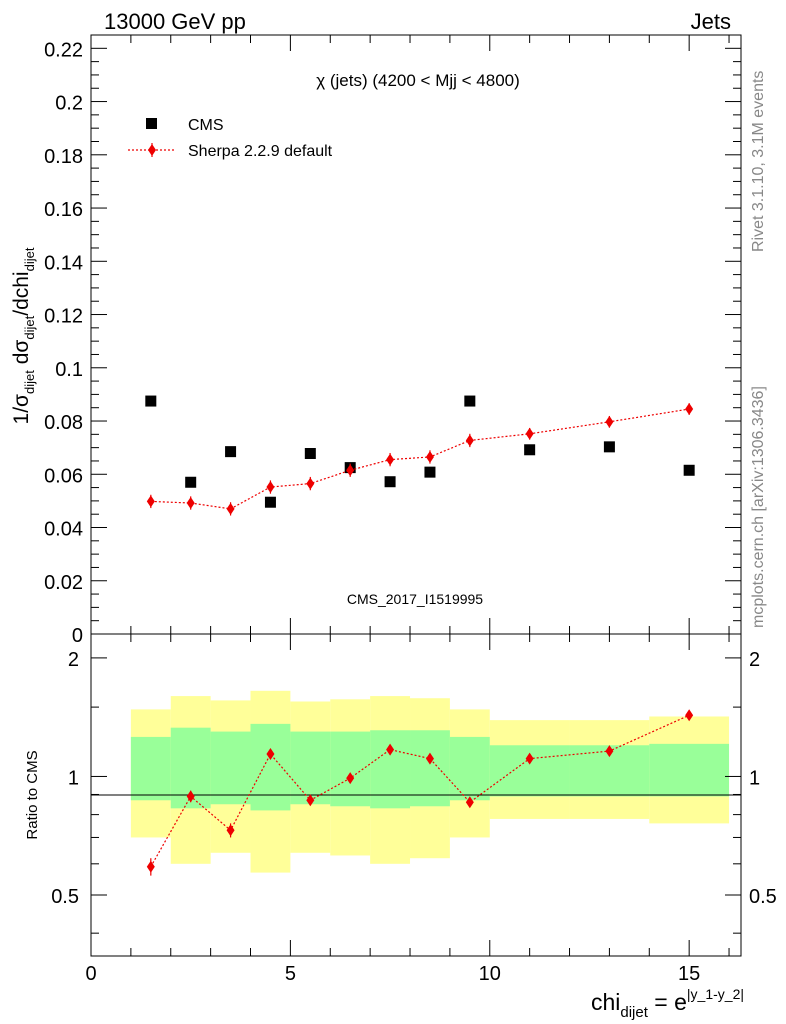 Image resolution: width=786 pixels, height=1024 pixels. Describe the element at coordinates (63, 530) in the screenshot. I see `main-ytick-label: 0.04` at that location.